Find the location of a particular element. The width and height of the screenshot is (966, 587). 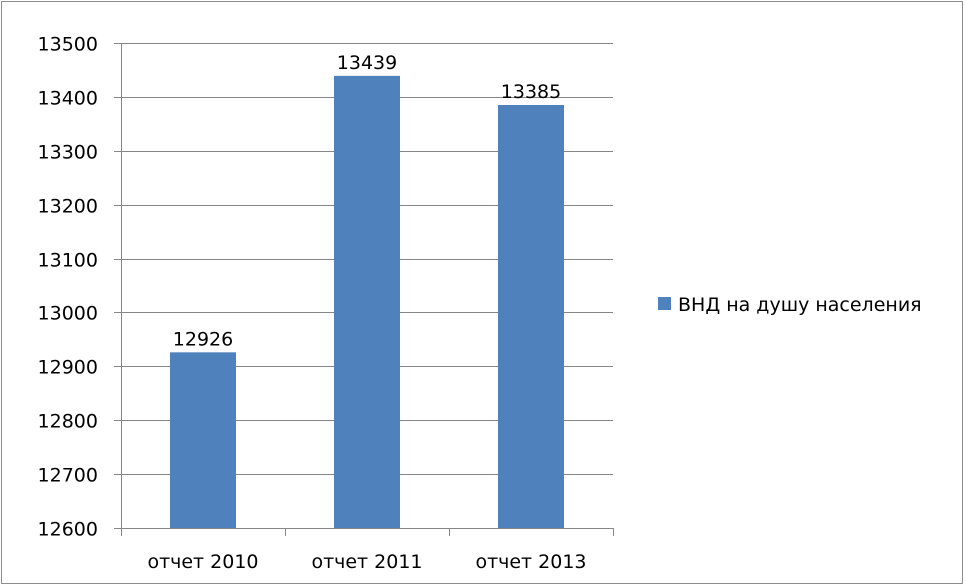

x-tick-label: отчет 2011 is located at coordinates (366, 562).